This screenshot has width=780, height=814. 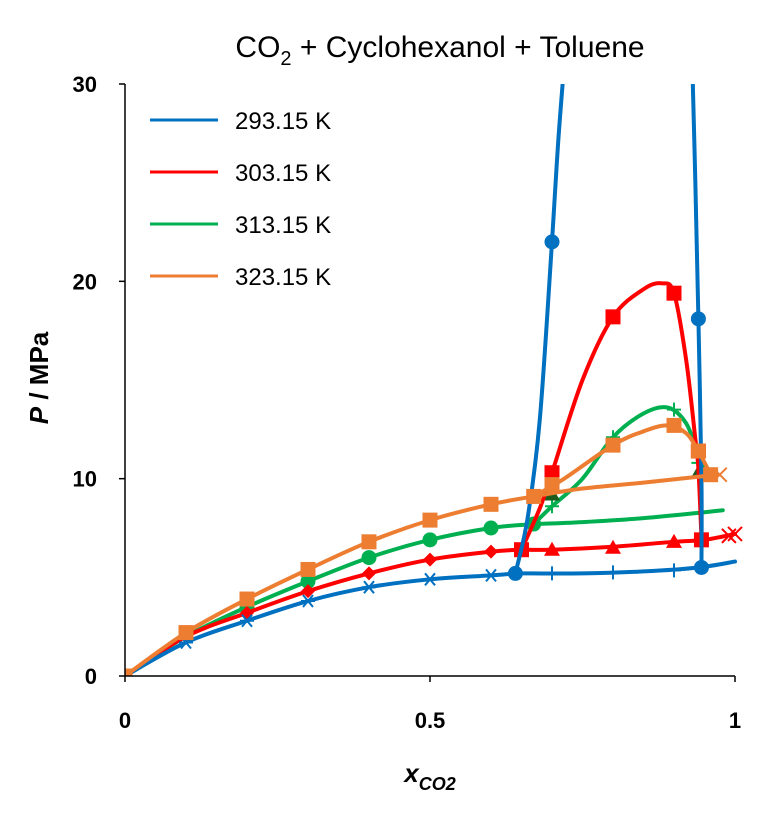 I want to click on chart-title: CO2 + Cyclohexanol + Toluene, so click(x=439, y=50).